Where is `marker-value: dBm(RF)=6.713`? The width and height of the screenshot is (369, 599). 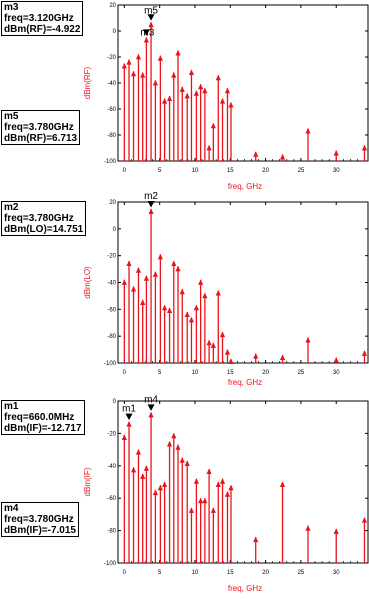
marker-value: dBm(RF)=6.713 is located at coordinates (41, 138).